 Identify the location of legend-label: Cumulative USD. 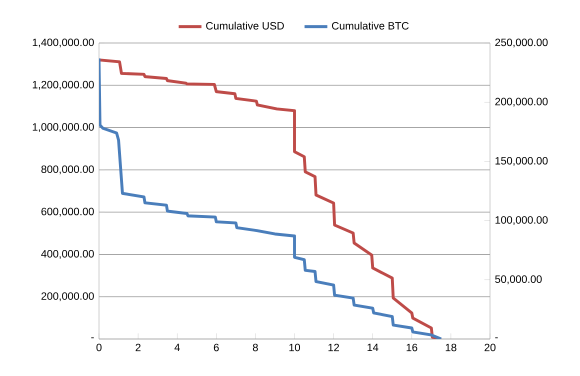
(245, 26).